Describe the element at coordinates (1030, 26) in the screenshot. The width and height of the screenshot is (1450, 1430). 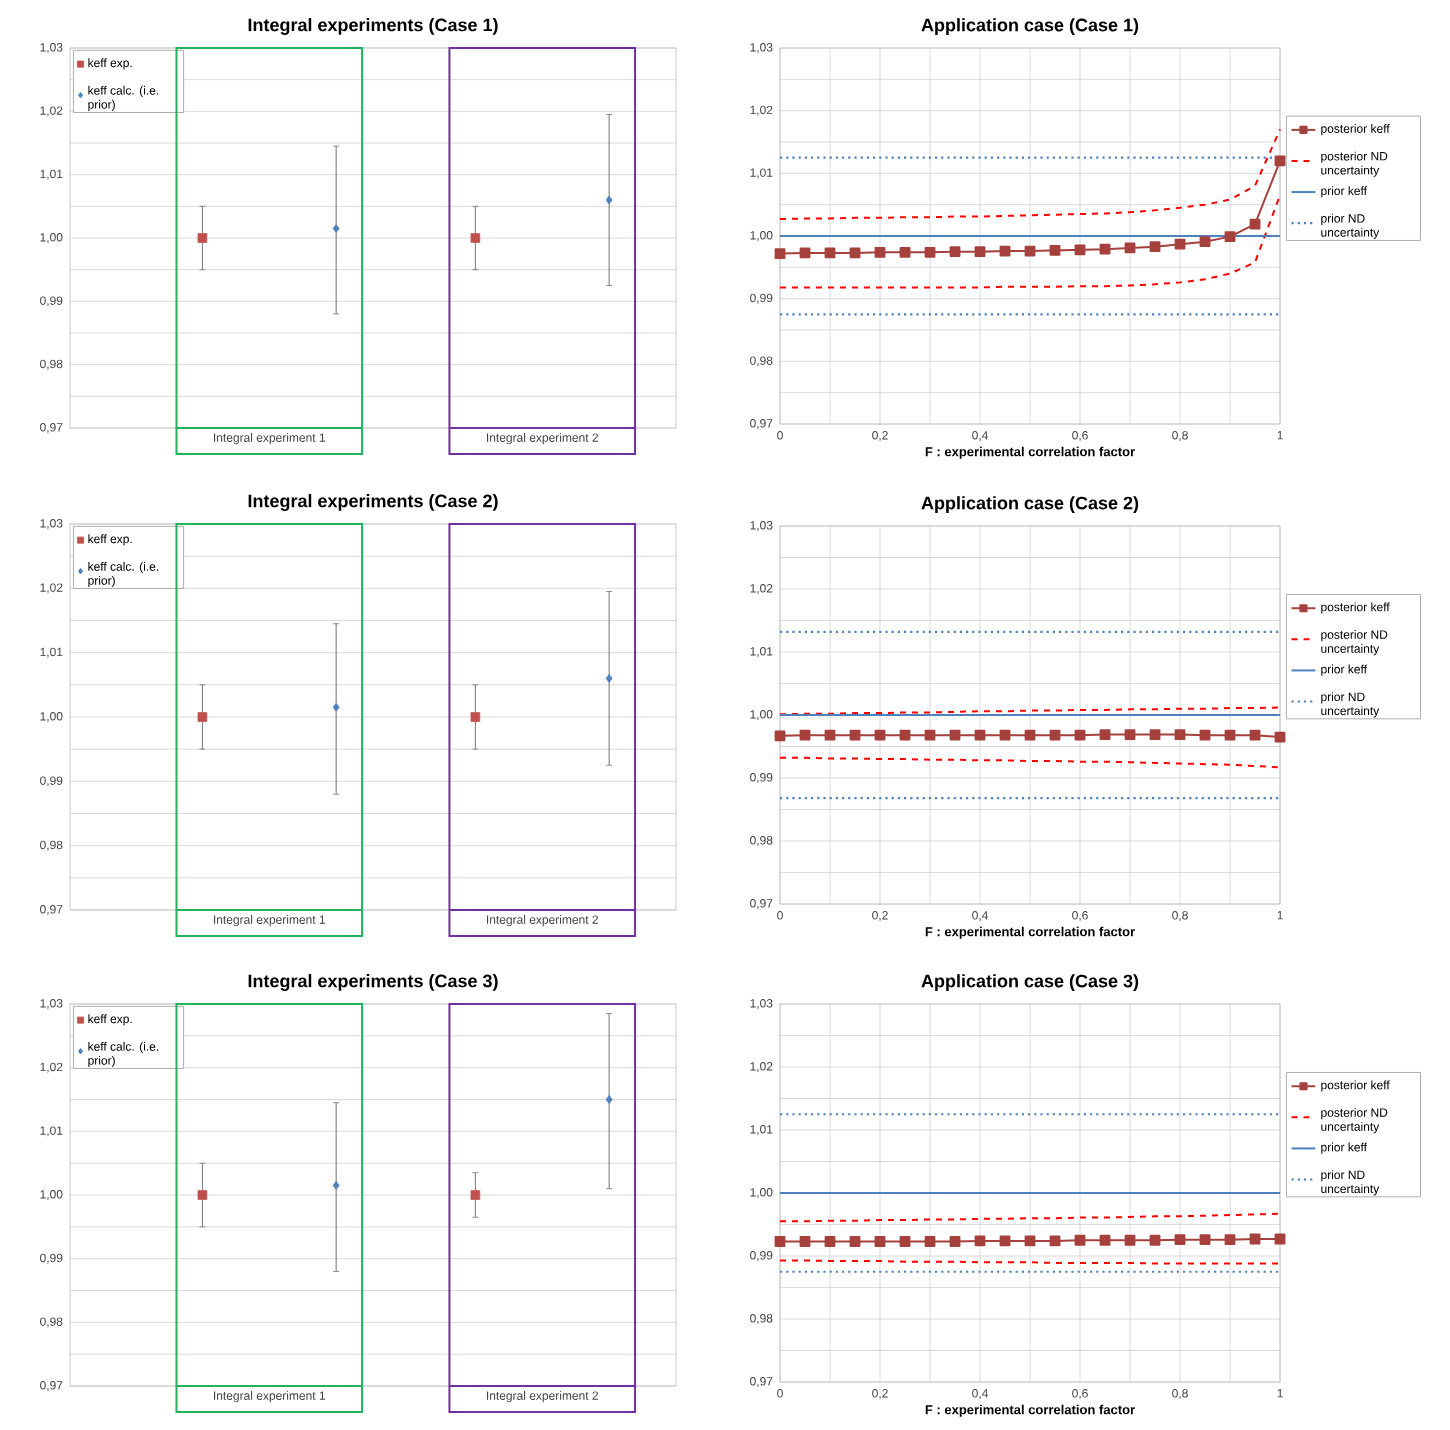
I see `chart-title: Application case (Case 1)` at that location.